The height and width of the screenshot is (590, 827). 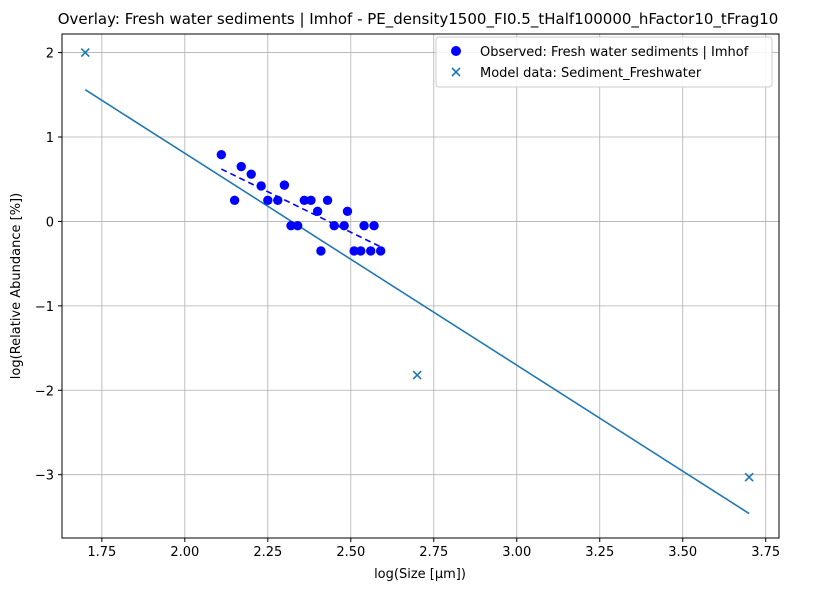 I want to click on legend-observed-marker, so click(x=456, y=51).